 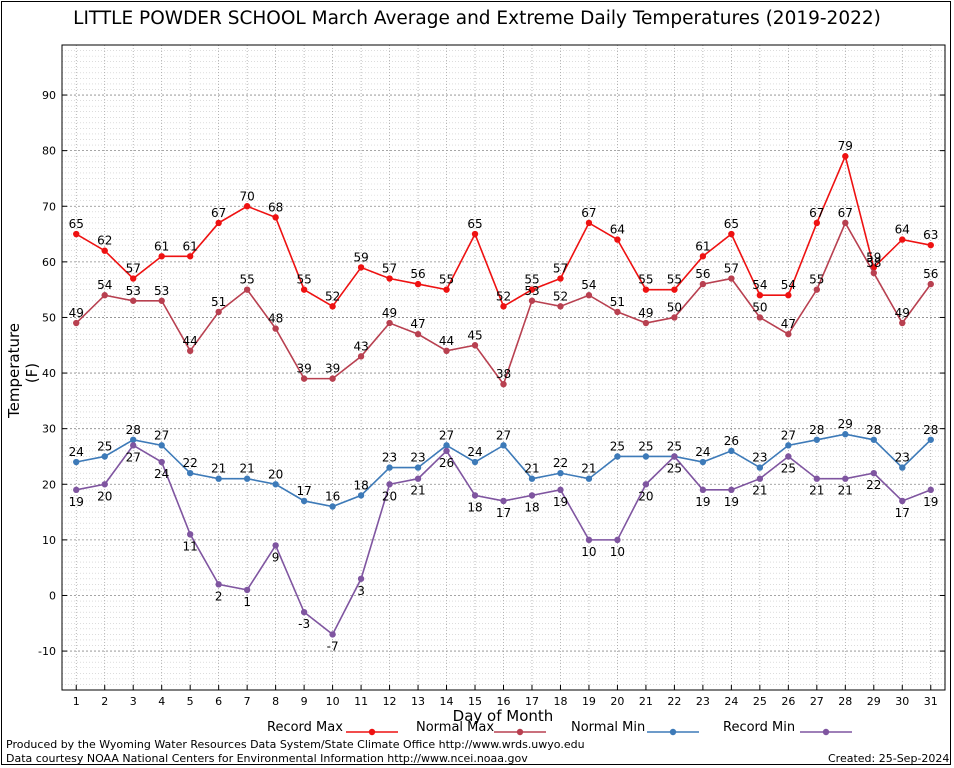 I want to click on x-tick-label: 1, so click(x=76, y=701).